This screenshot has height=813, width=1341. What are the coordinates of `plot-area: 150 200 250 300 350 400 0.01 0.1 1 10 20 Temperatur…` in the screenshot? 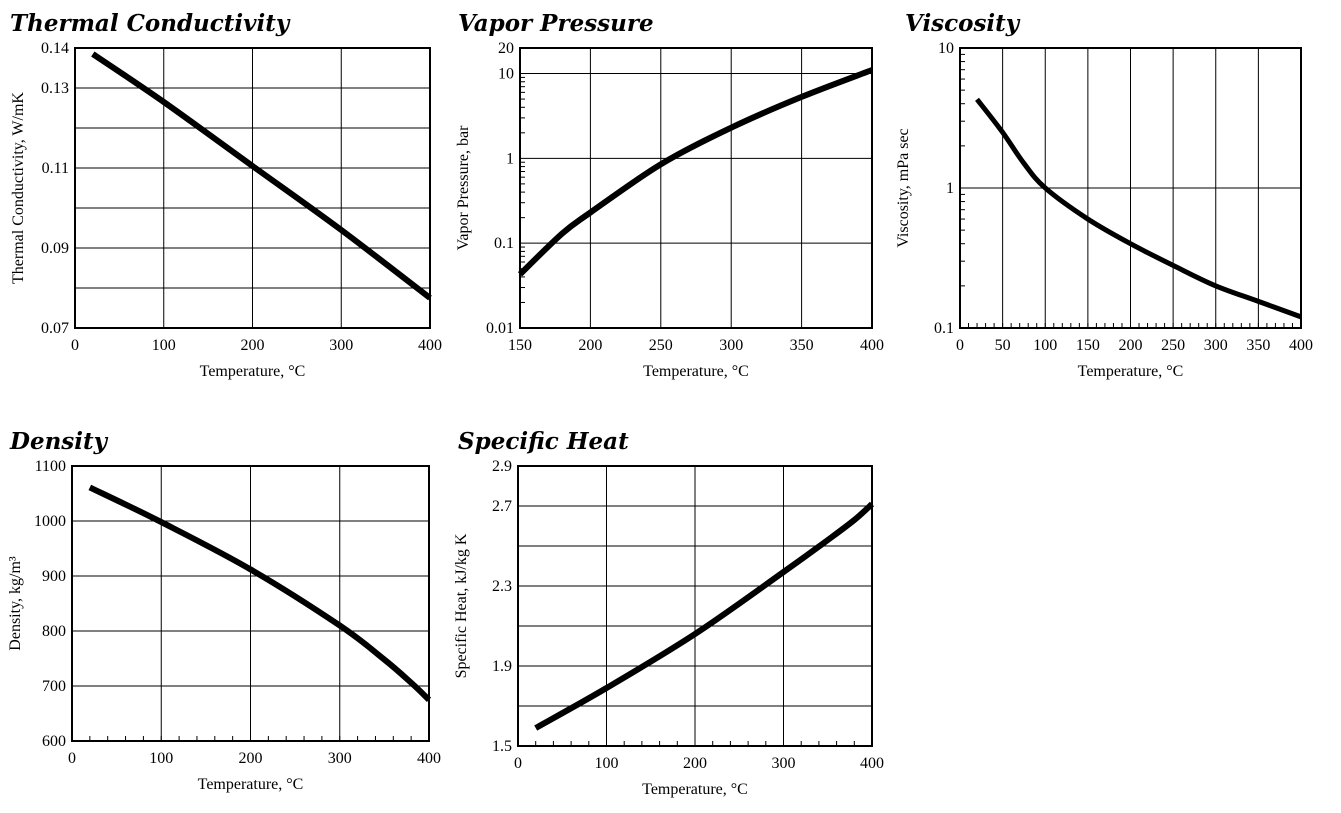 It's located at (669, 210).